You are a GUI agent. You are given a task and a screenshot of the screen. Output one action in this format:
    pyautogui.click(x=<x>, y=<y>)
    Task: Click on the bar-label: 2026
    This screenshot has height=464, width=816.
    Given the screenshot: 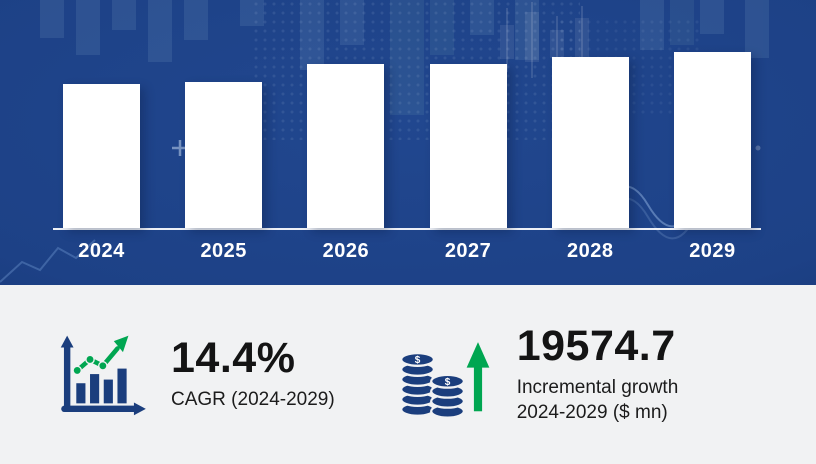 What is the action you would take?
    pyautogui.click(x=346, y=251)
    